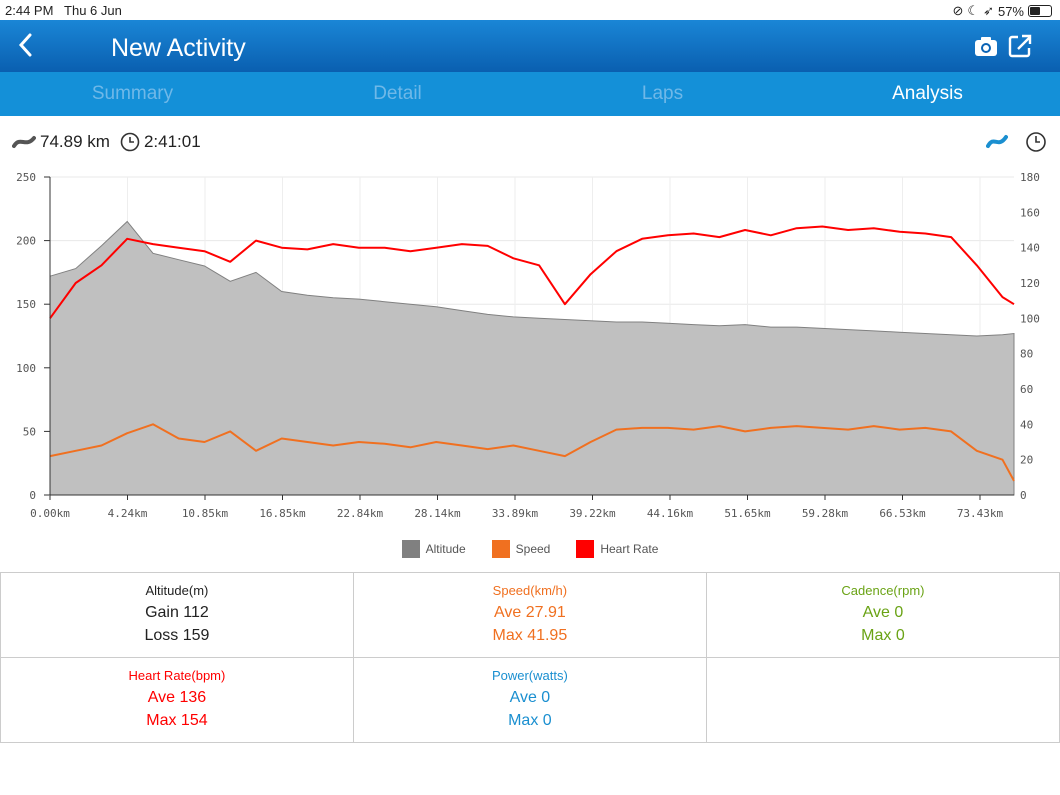  What do you see at coordinates (1026, 354) in the screenshot?
I see `y-right-tick-label: 80` at bounding box center [1026, 354].